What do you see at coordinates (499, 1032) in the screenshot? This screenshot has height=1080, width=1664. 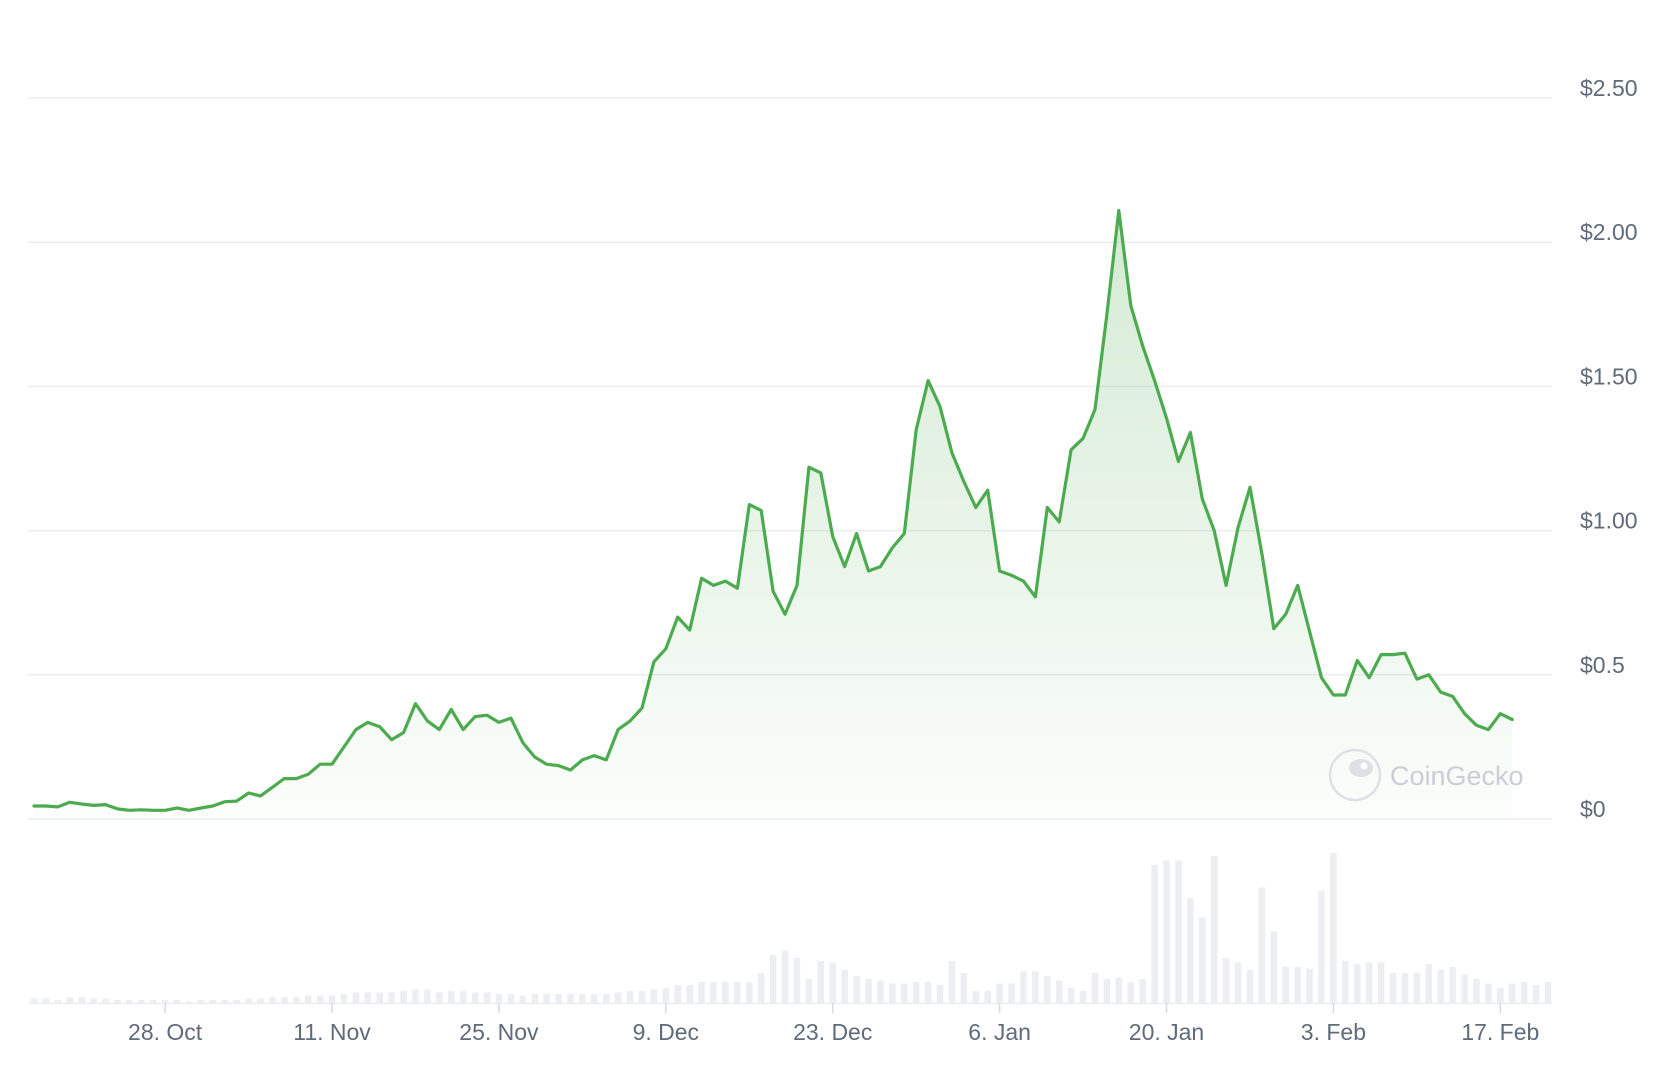 I see `x-tick-label: 25. Nov` at bounding box center [499, 1032].